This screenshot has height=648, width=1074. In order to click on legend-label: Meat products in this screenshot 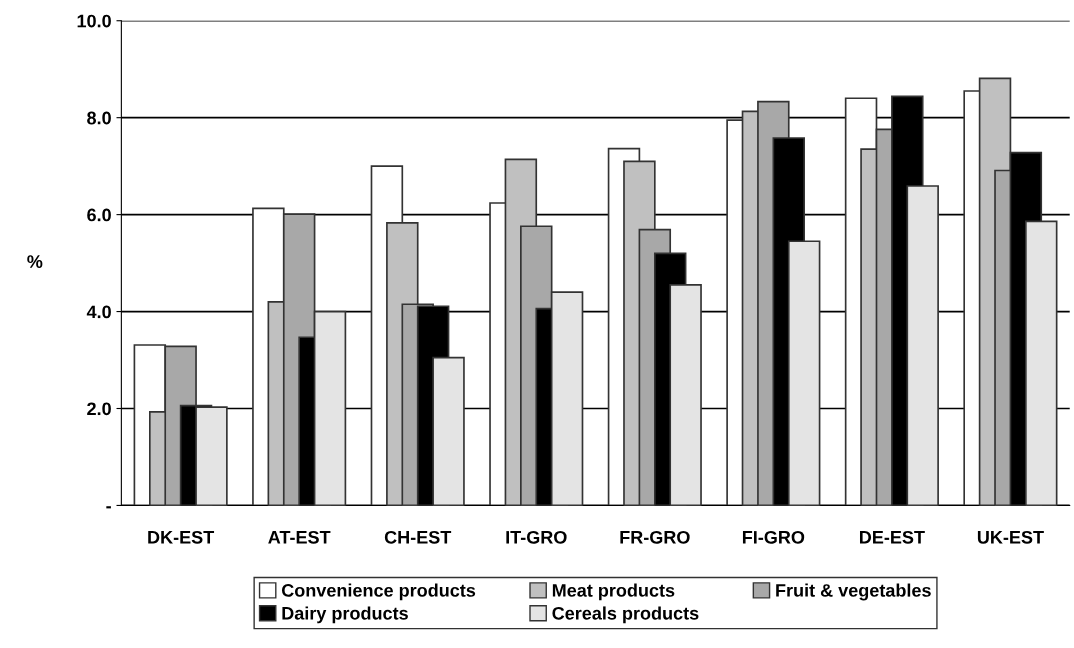, I will do `click(613, 592)`.